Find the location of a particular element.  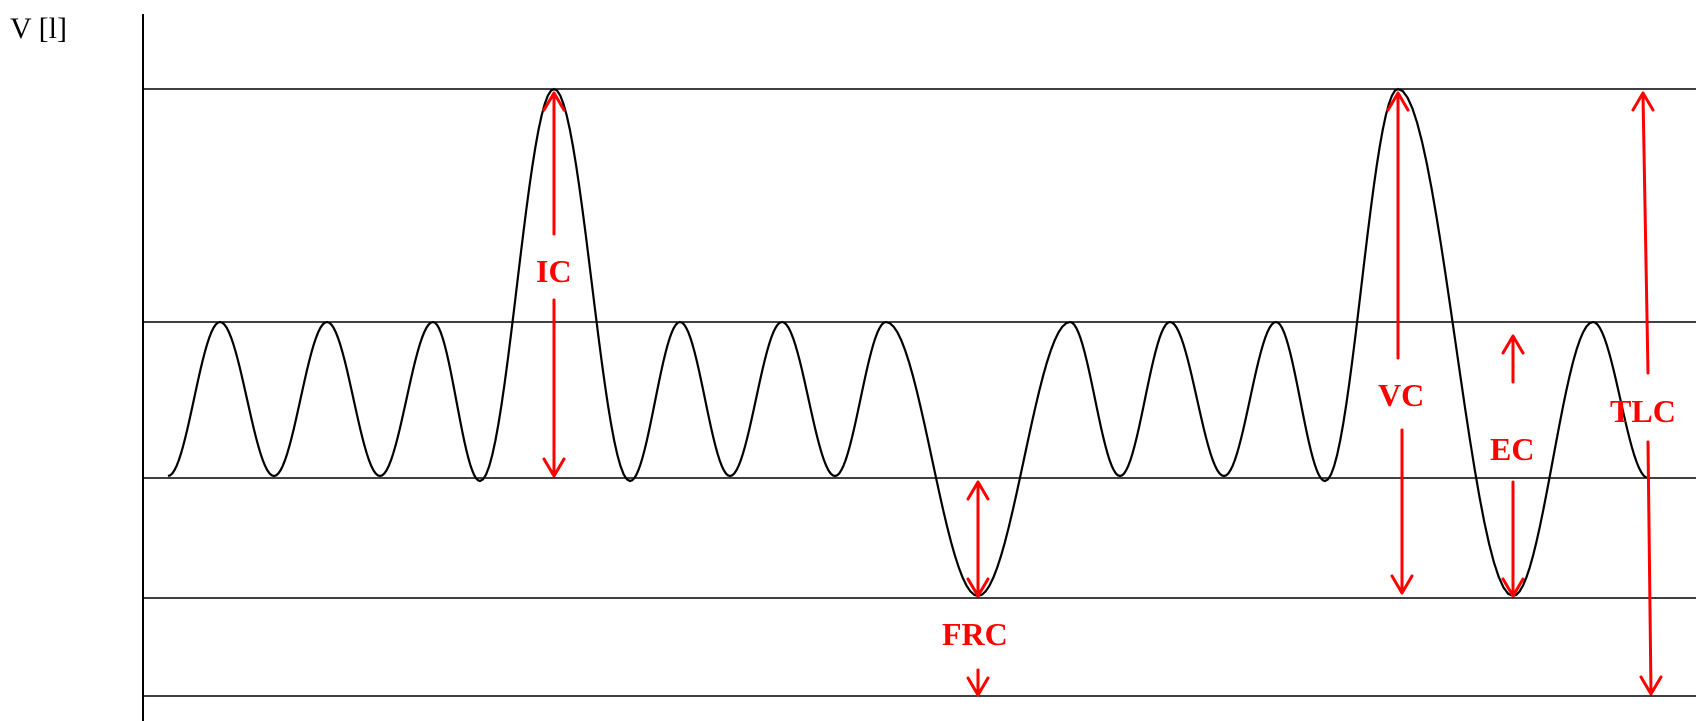

tlc-arrow is located at coordinates (1647, 393).